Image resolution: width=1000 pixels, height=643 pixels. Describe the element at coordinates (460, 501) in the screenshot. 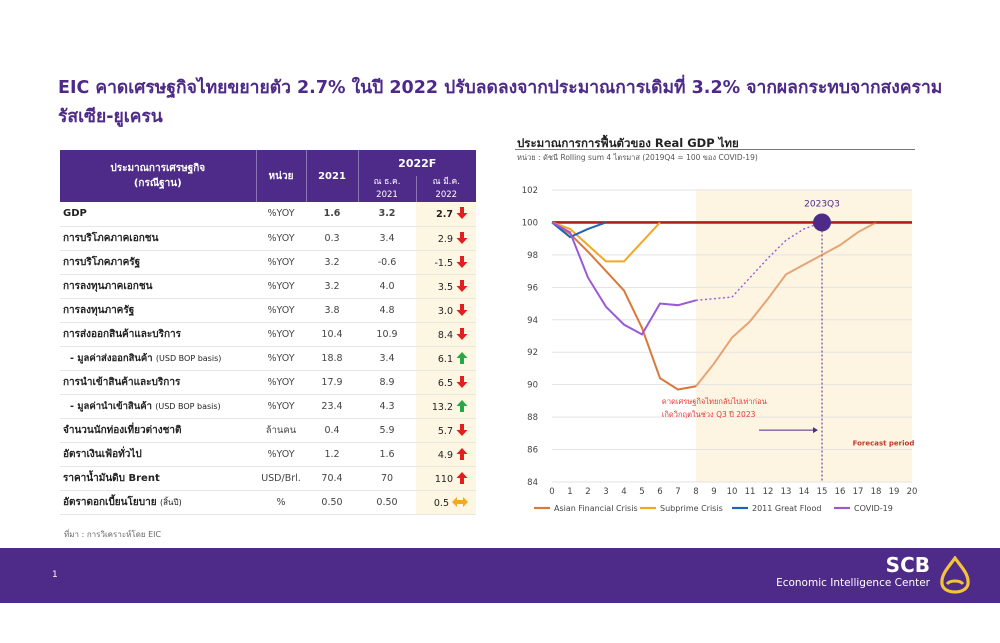

I see `arrow-both-icon` at that location.